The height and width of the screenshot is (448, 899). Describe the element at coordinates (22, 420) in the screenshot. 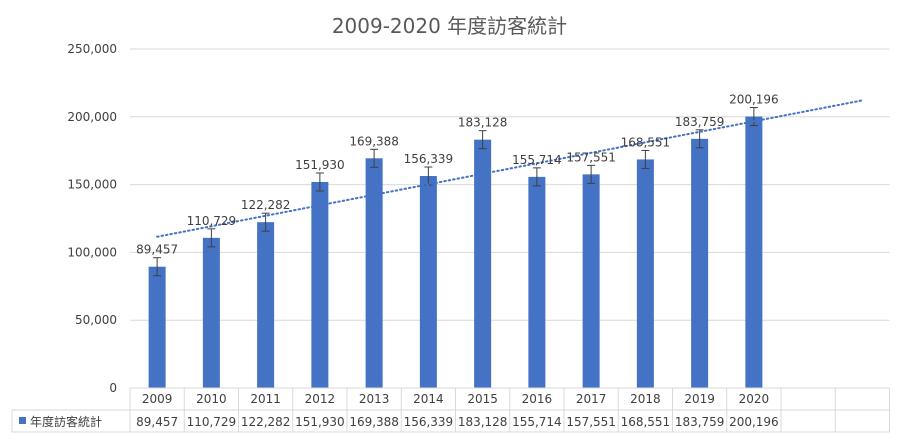

I see `legend-key` at that location.